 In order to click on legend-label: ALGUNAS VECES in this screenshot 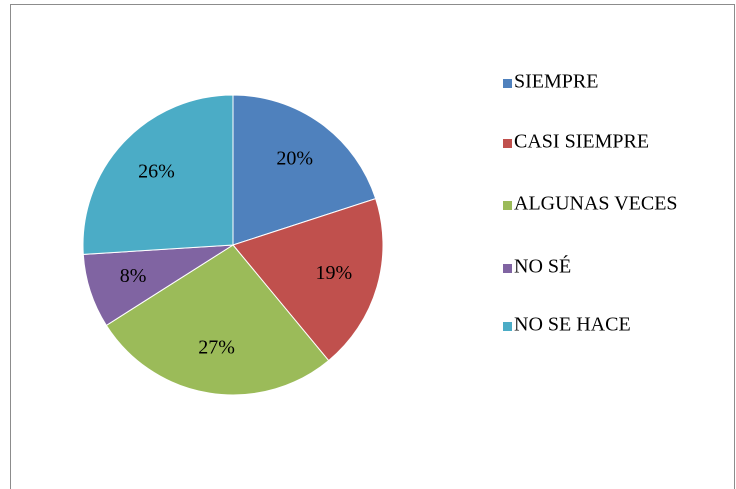, I will do `click(596, 204)`.